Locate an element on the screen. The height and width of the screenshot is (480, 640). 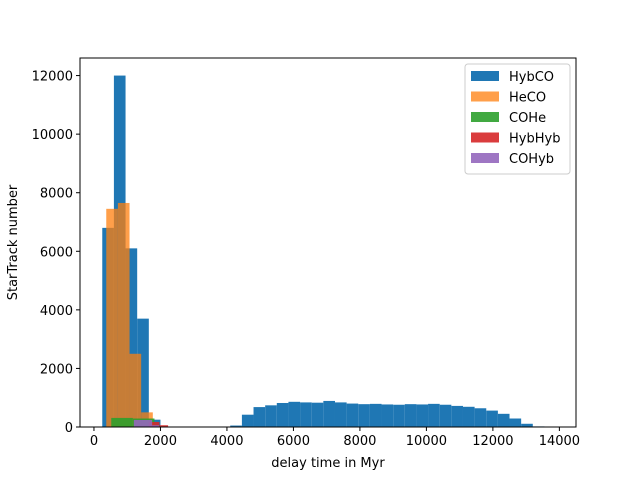
series-COHyb is located at coordinates (146, 423).